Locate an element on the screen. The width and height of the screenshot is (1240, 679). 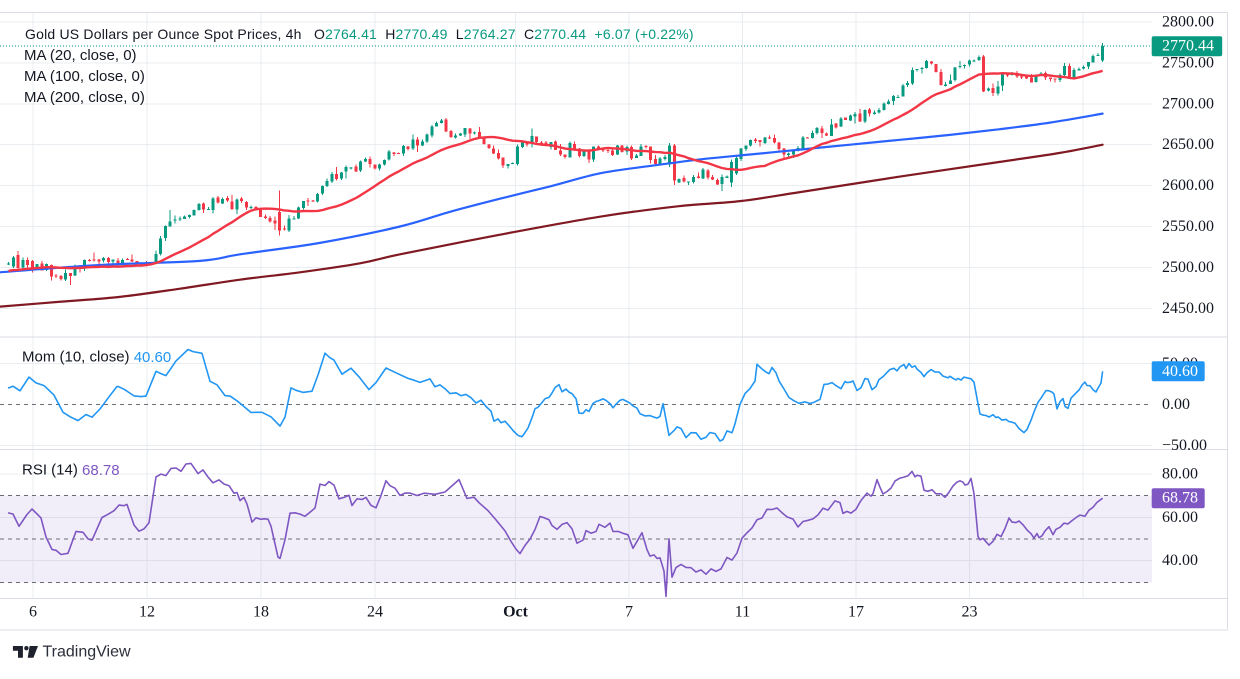
svg-text: 2550.00 is located at coordinates (1188, 226).